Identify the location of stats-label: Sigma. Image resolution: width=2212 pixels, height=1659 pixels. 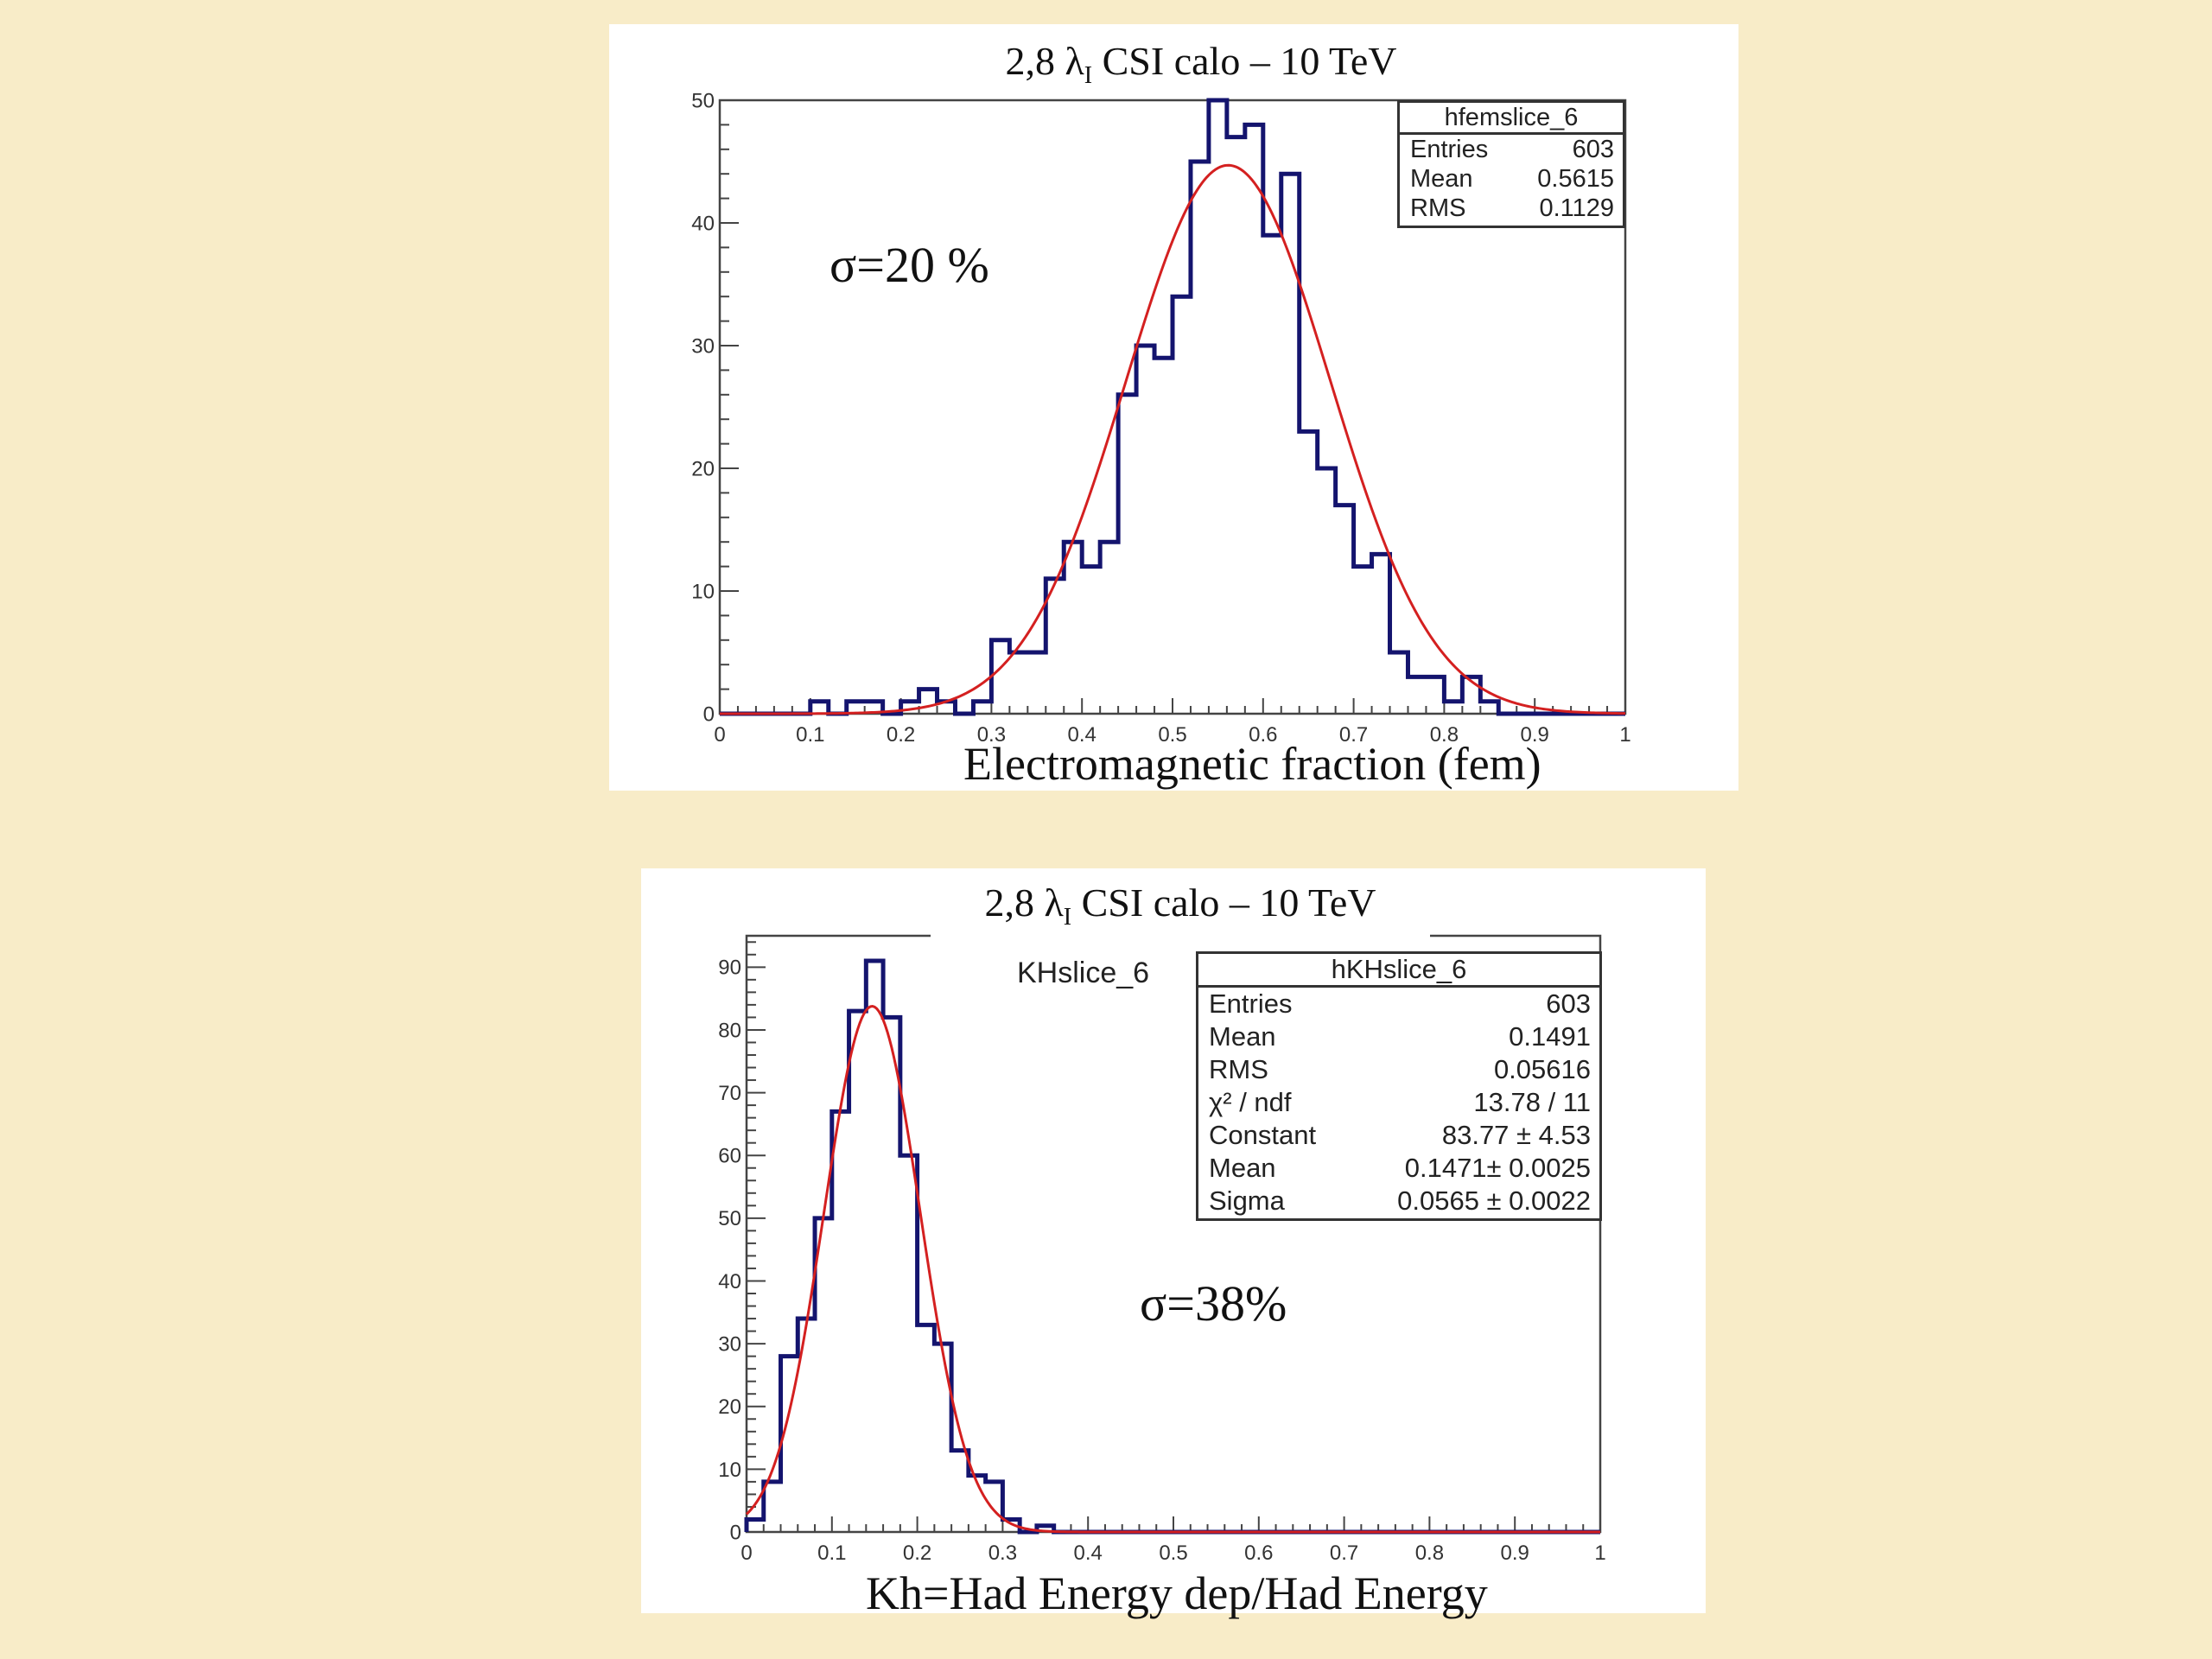
(1247, 1200).